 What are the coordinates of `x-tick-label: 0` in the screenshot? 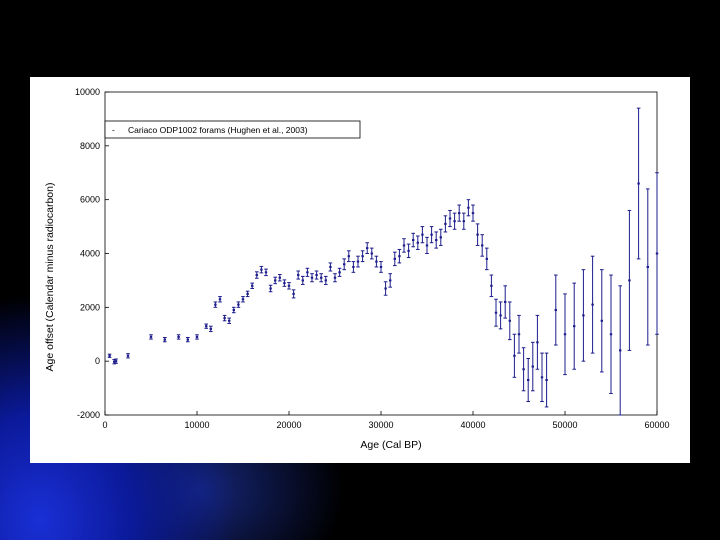 It's located at (104, 425).